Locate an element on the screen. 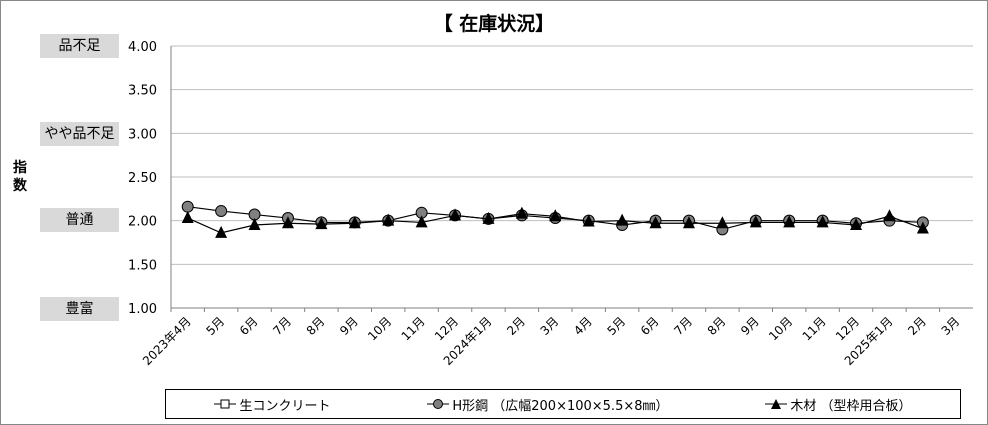  legend-label: 木材 （型枠用合板） is located at coordinates (851, 406).